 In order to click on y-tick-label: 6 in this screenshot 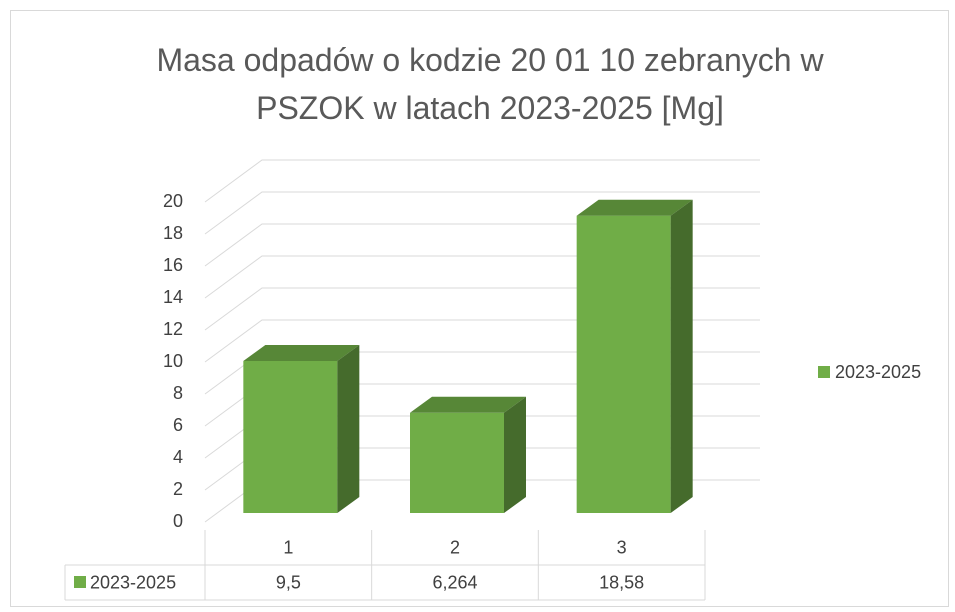, I will do `click(178, 425)`.